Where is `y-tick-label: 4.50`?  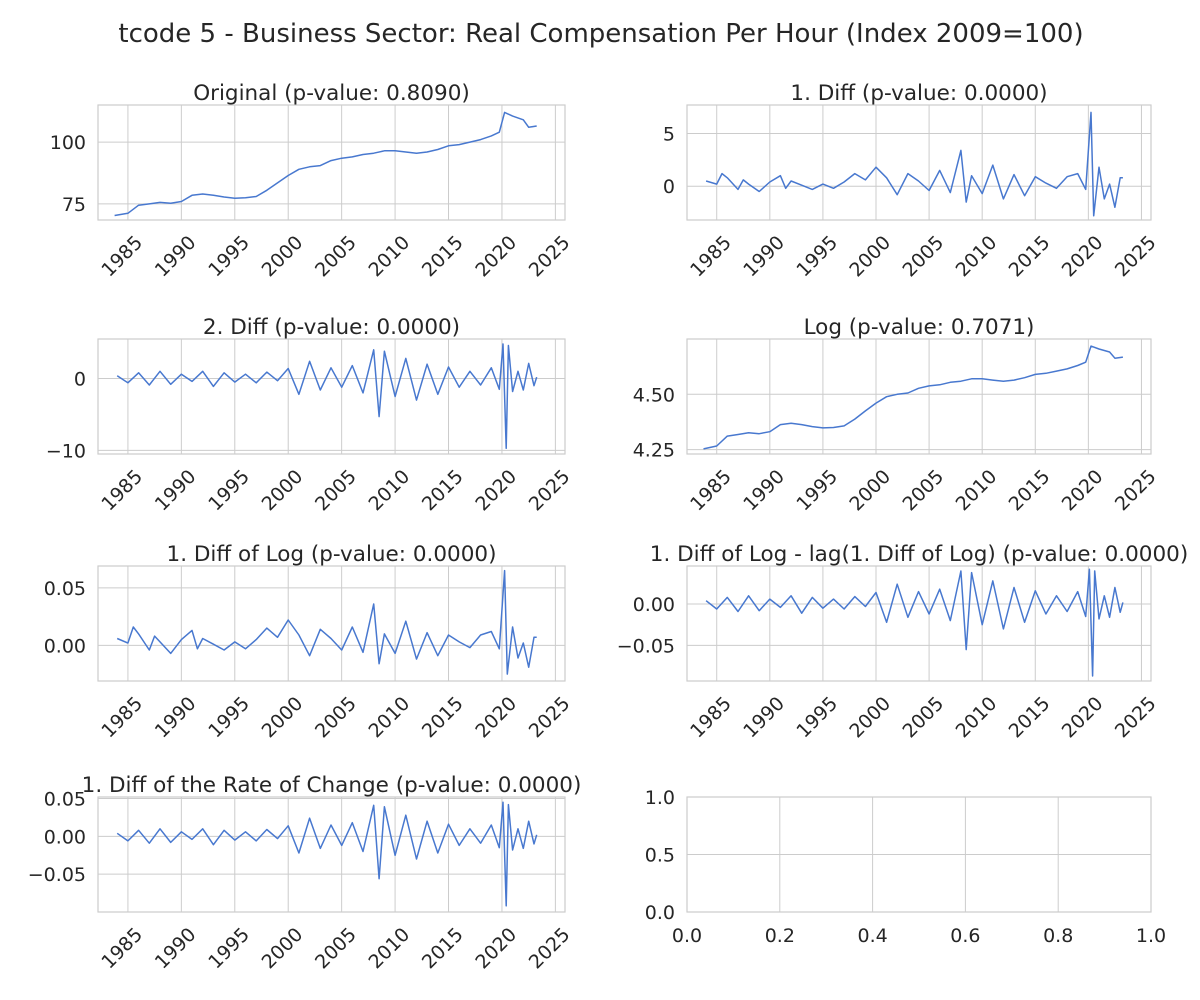 y-tick-label: 4.50 is located at coordinates (654, 395).